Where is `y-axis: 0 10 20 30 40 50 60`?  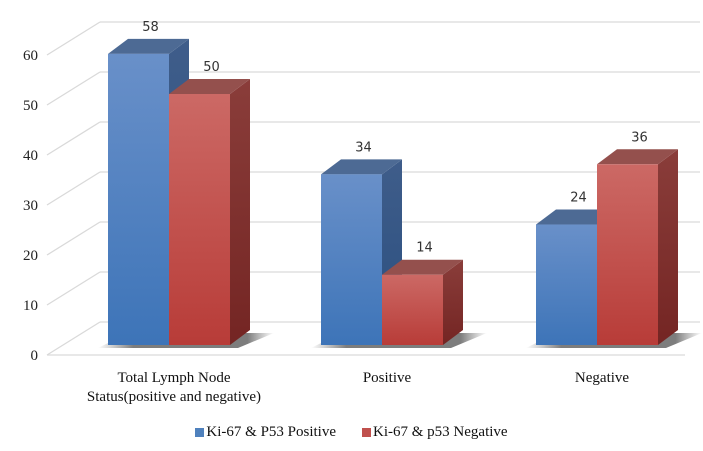 y-axis: 0 10 20 30 40 50 60 is located at coordinates (30, 206).